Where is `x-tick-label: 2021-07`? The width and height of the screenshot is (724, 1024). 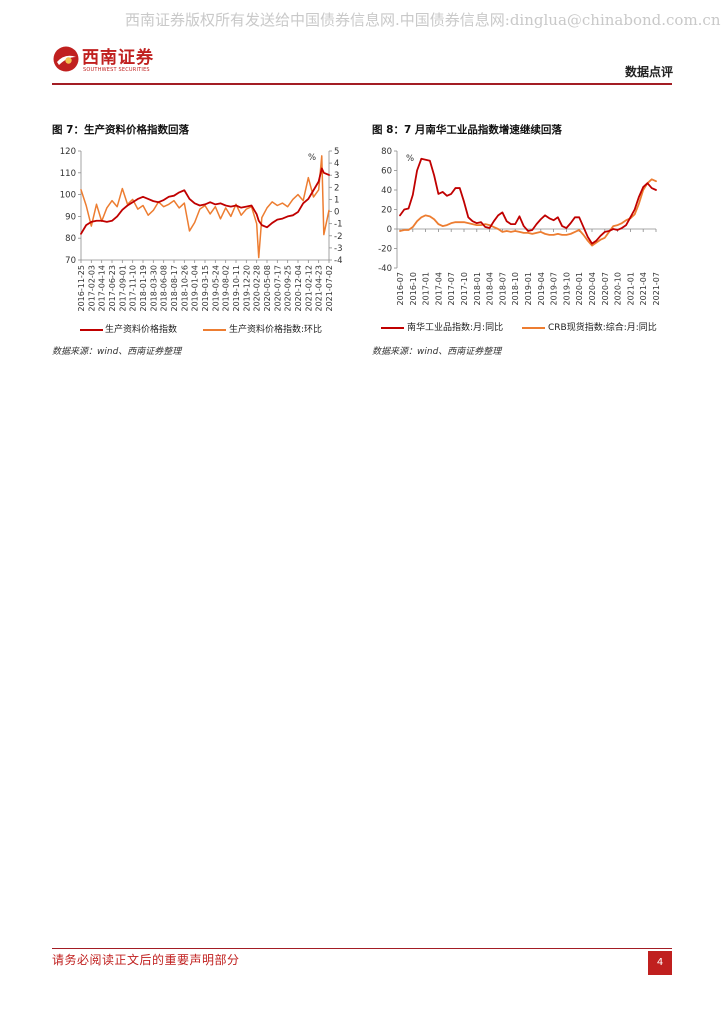
x-tick-label: 2021-07 is located at coordinates (656, 288).